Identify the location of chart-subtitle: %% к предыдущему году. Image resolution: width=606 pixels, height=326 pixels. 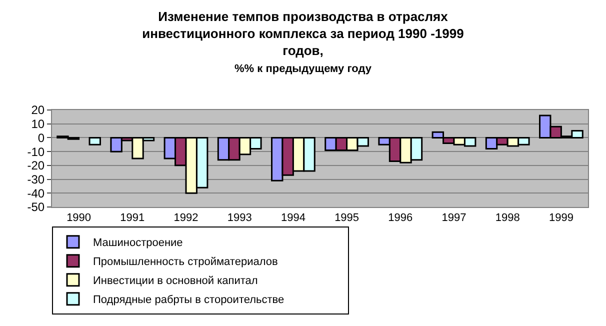
(303, 68).